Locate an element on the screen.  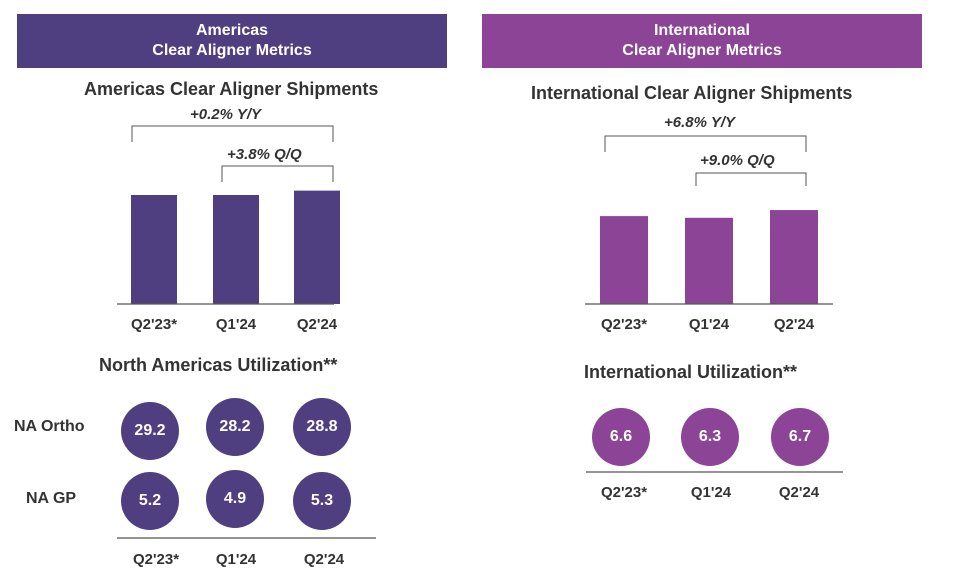
intl-circle-1: 6.6 is located at coordinates (621, 437).